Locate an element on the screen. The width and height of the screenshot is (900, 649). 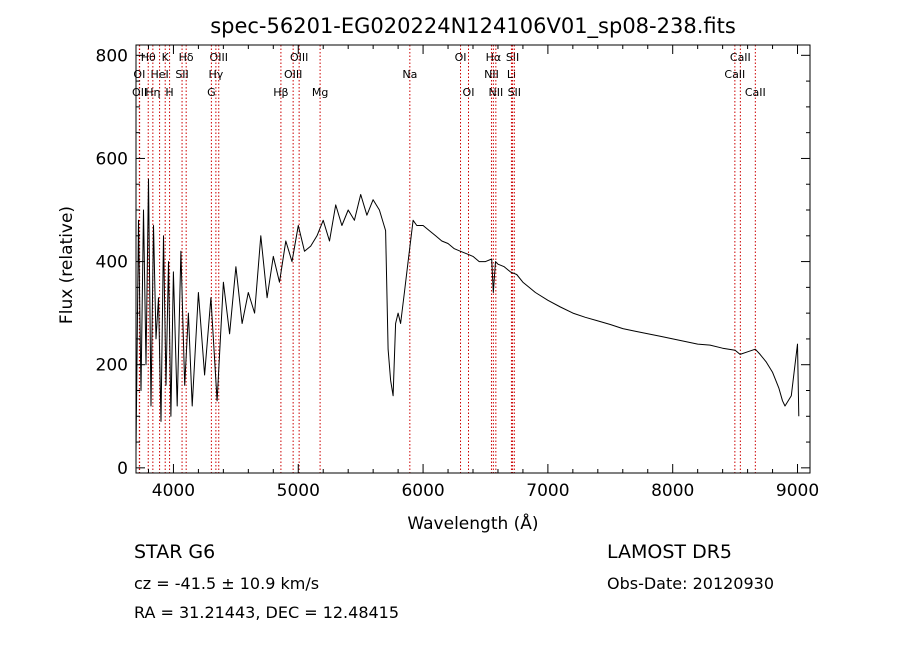
y-tick-label: 800 is located at coordinates (112, 56).